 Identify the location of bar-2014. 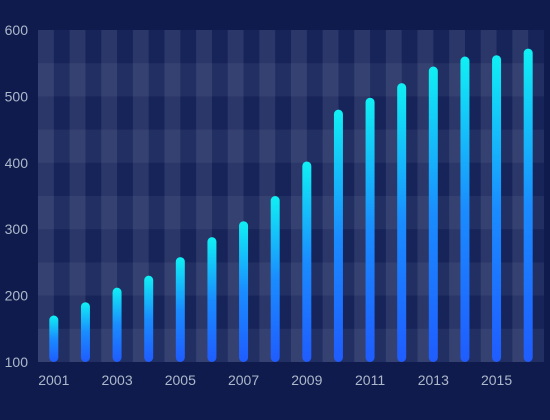
(465, 209).